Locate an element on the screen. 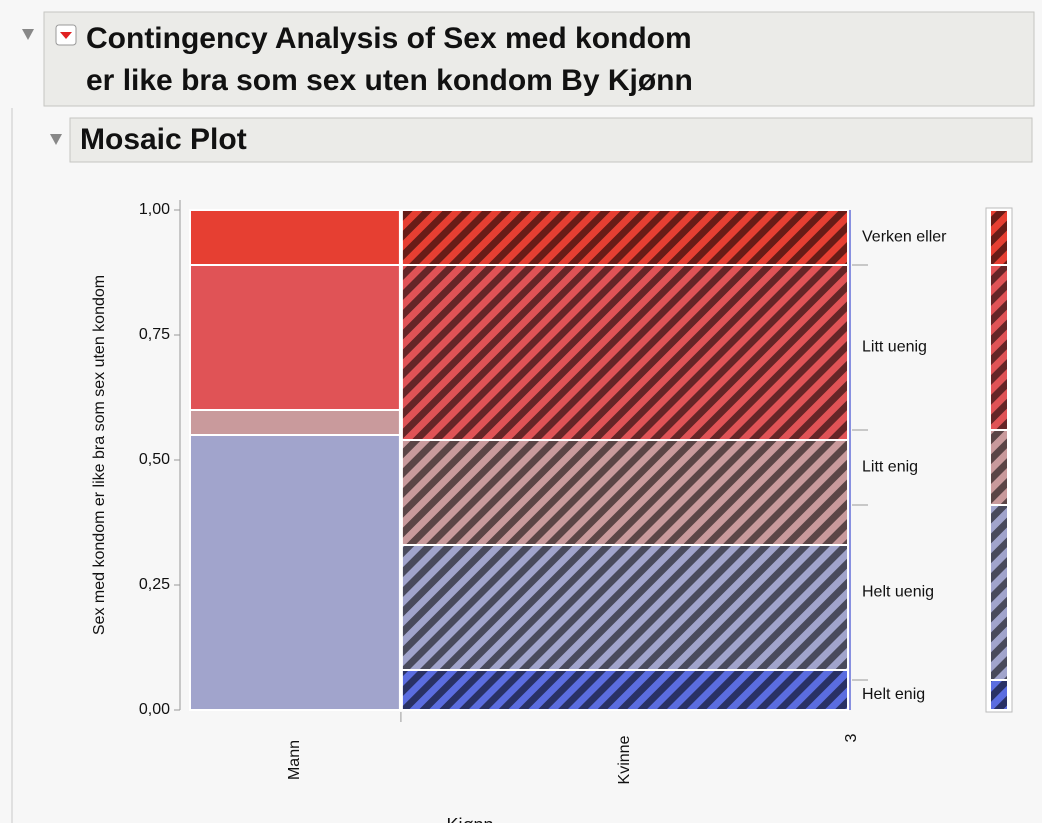 The width and height of the screenshot is (1042, 823). x-end-label: 3 is located at coordinates (851, 737).